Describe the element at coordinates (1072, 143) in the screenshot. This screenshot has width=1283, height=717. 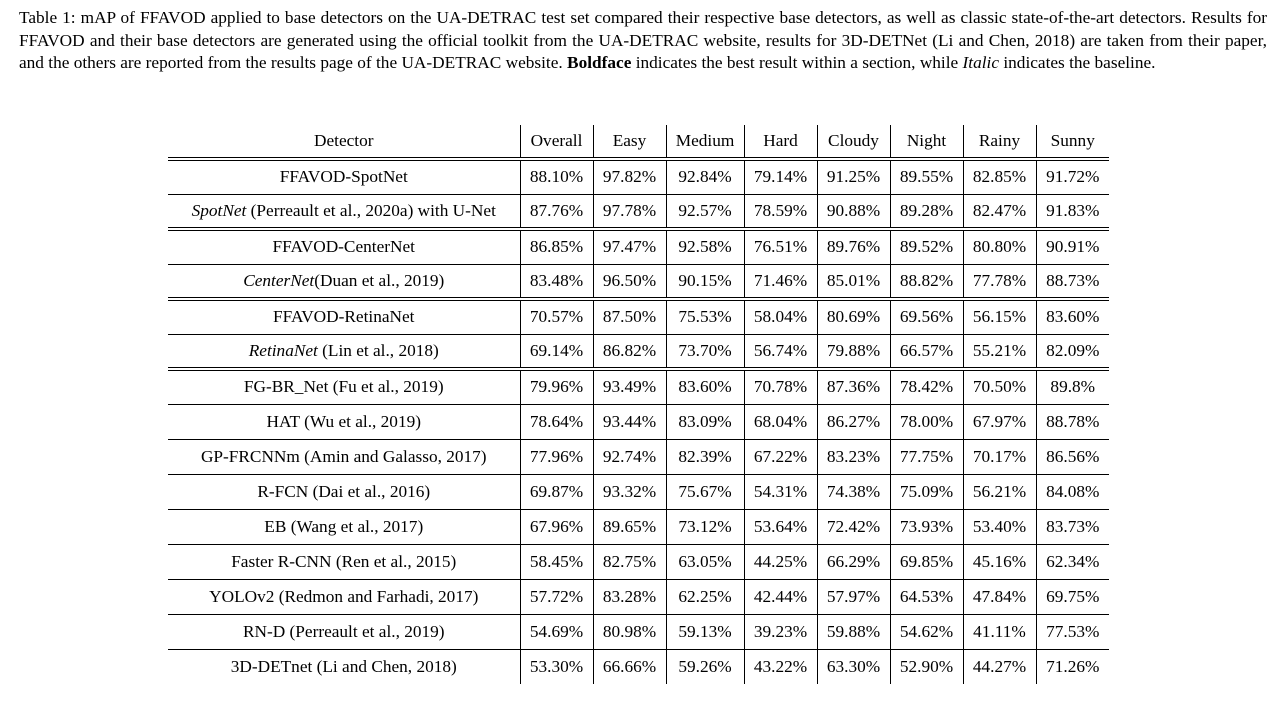
I see `header-sunny: Sunny` at that location.